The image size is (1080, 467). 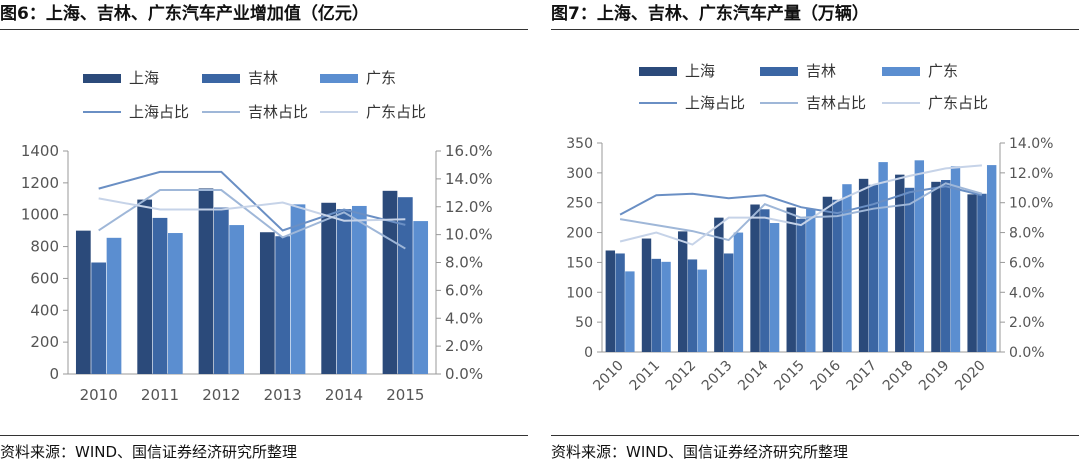 I want to click on chart-title: 图6：上海、吉林、广东汽车产业增加值（亿元）, so click(x=184, y=14).